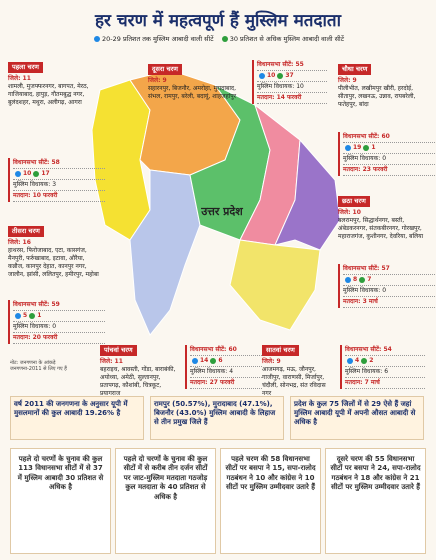 The height and width of the screenshot is (560, 436). What do you see at coordinates (355, 69) in the screenshot?
I see `phase-title: चौथा चरण` at bounding box center [355, 69].